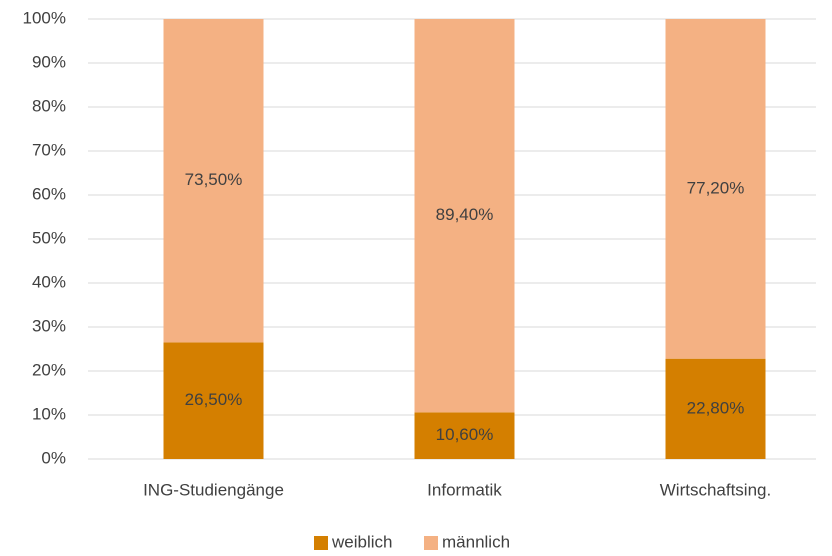  What do you see at coordinates (49, 149) in the screenshot?
I see `y-tick-label: 70%` at bounding box center [49, 149].